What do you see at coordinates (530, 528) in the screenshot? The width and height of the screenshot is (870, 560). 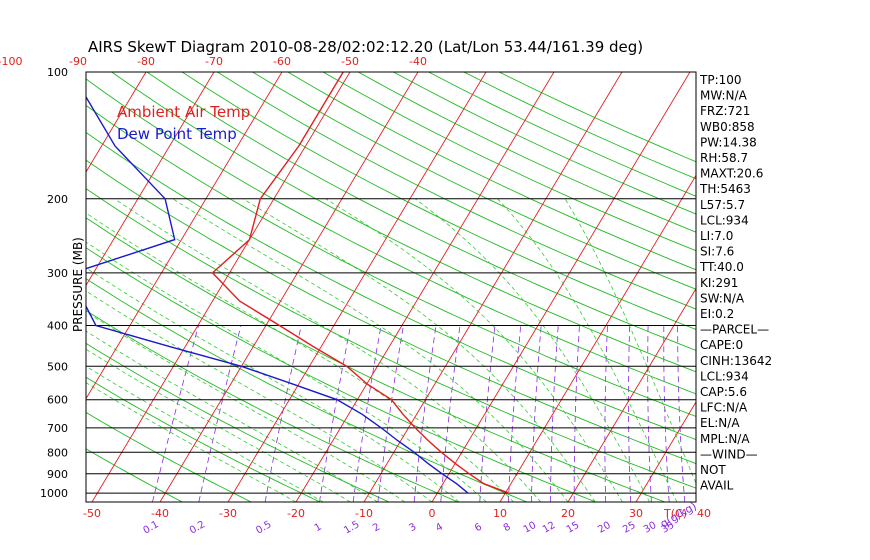 I see `mixing-ratio-tick-label: 10` at bounding box center [530, 528].